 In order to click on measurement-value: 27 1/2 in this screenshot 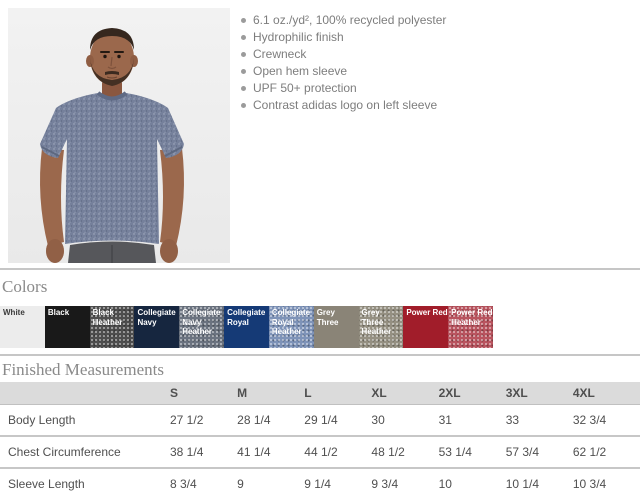, I will do `click(187, 420)`.